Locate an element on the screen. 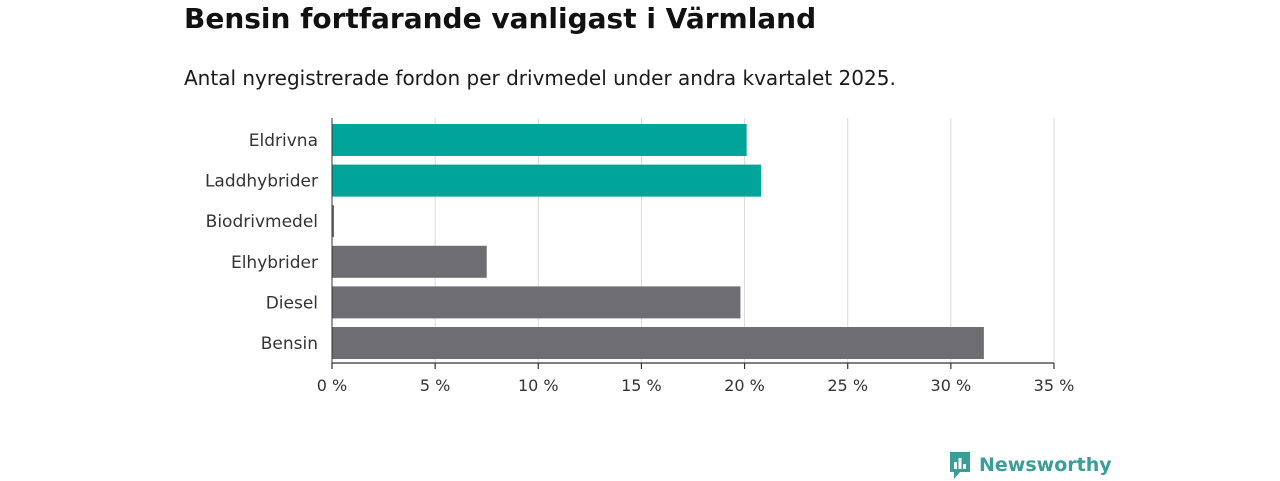 The height and width of the screenshot is (481, 1280). bar-biodrivmedel is located at coordinates (333, 221).